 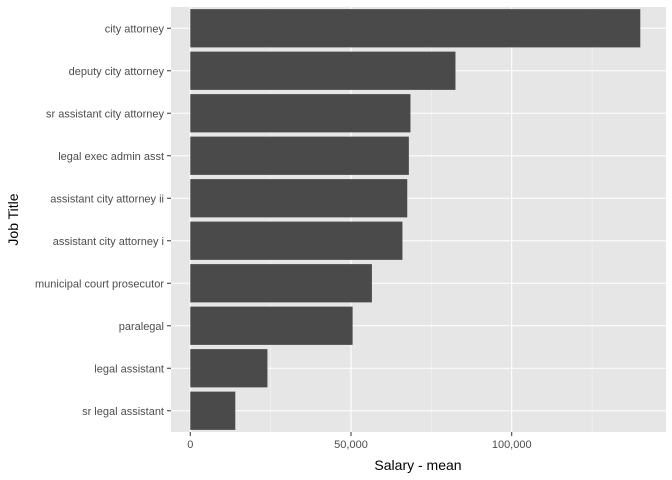 I want to click on y-axis-title: Job Title, so click(x=13, y=219).